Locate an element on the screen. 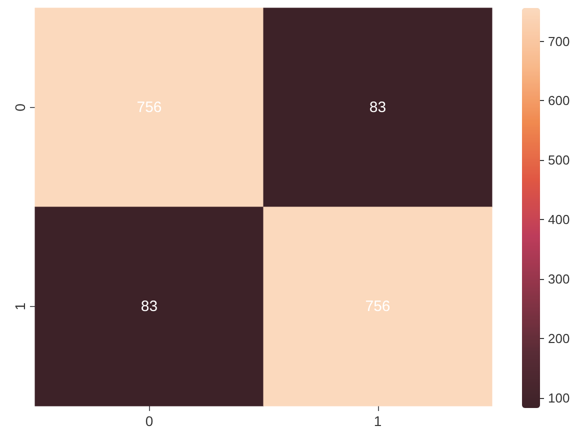 This screenshot has height=428, width=577. color-bar-label: 600 is located at coordinates (559, 100).